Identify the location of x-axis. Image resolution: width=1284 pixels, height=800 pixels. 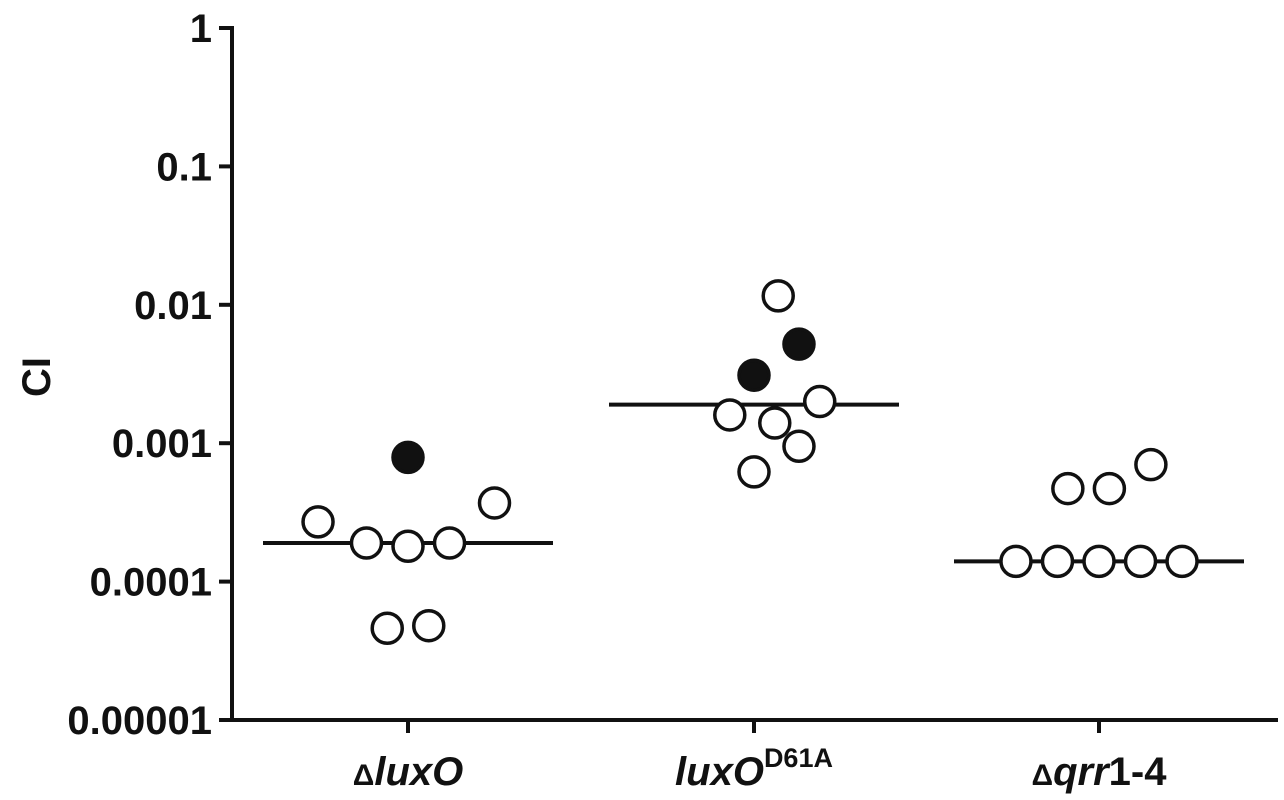
(754, 725).